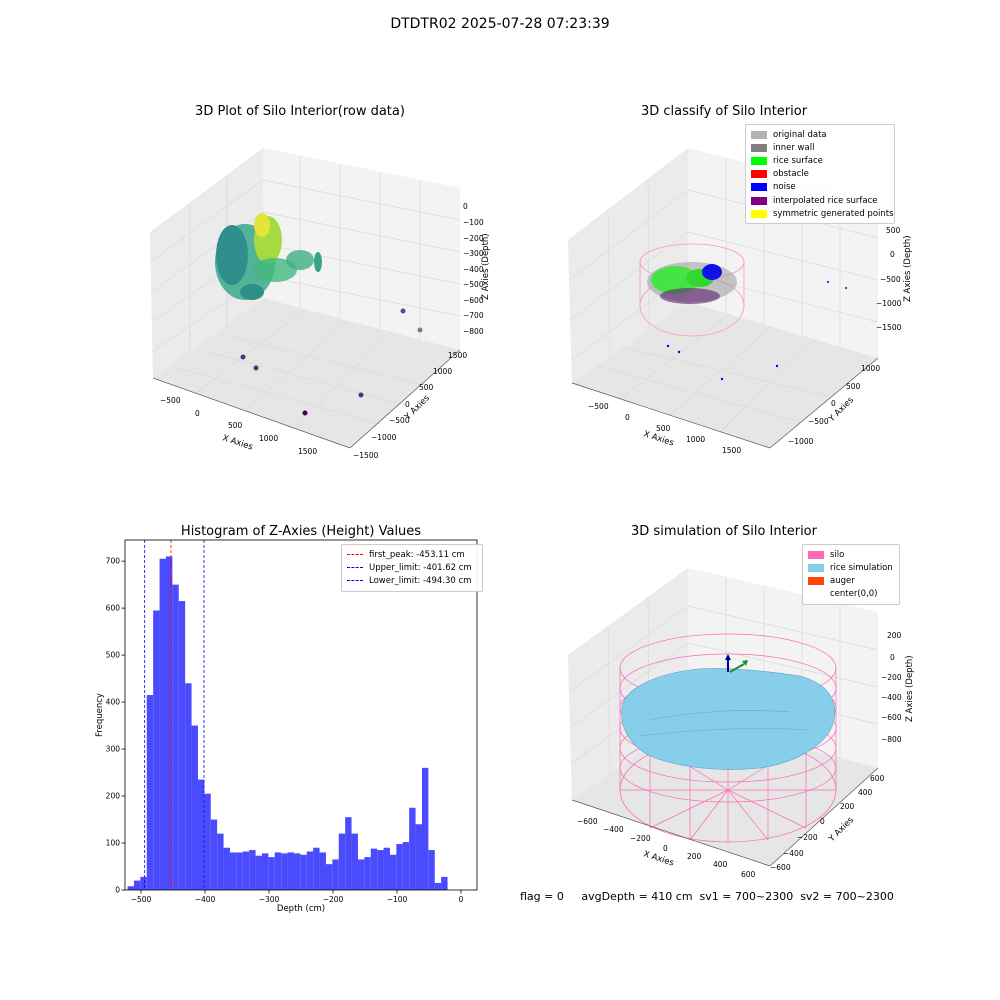 This screenshot has width=1000, height=1000. Describe the element at coordinates (457, 355) in the screenshot. I see `p1-ytick: 1500` at that location.